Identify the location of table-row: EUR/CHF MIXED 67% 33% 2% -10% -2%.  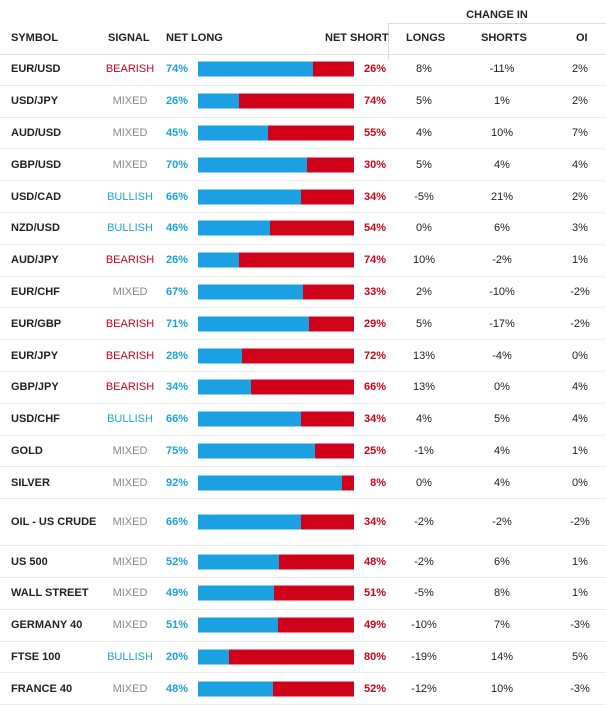
(303, 293).